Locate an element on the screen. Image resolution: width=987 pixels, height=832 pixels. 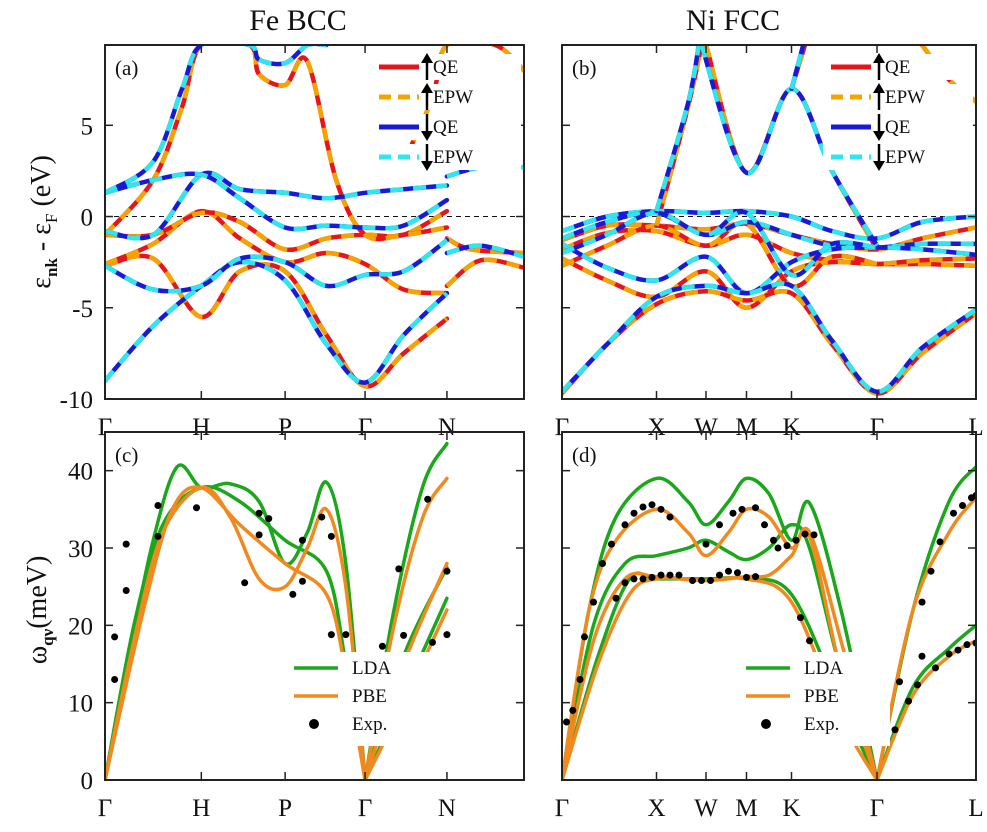
legend-marker is located at coordinates (766, 724).